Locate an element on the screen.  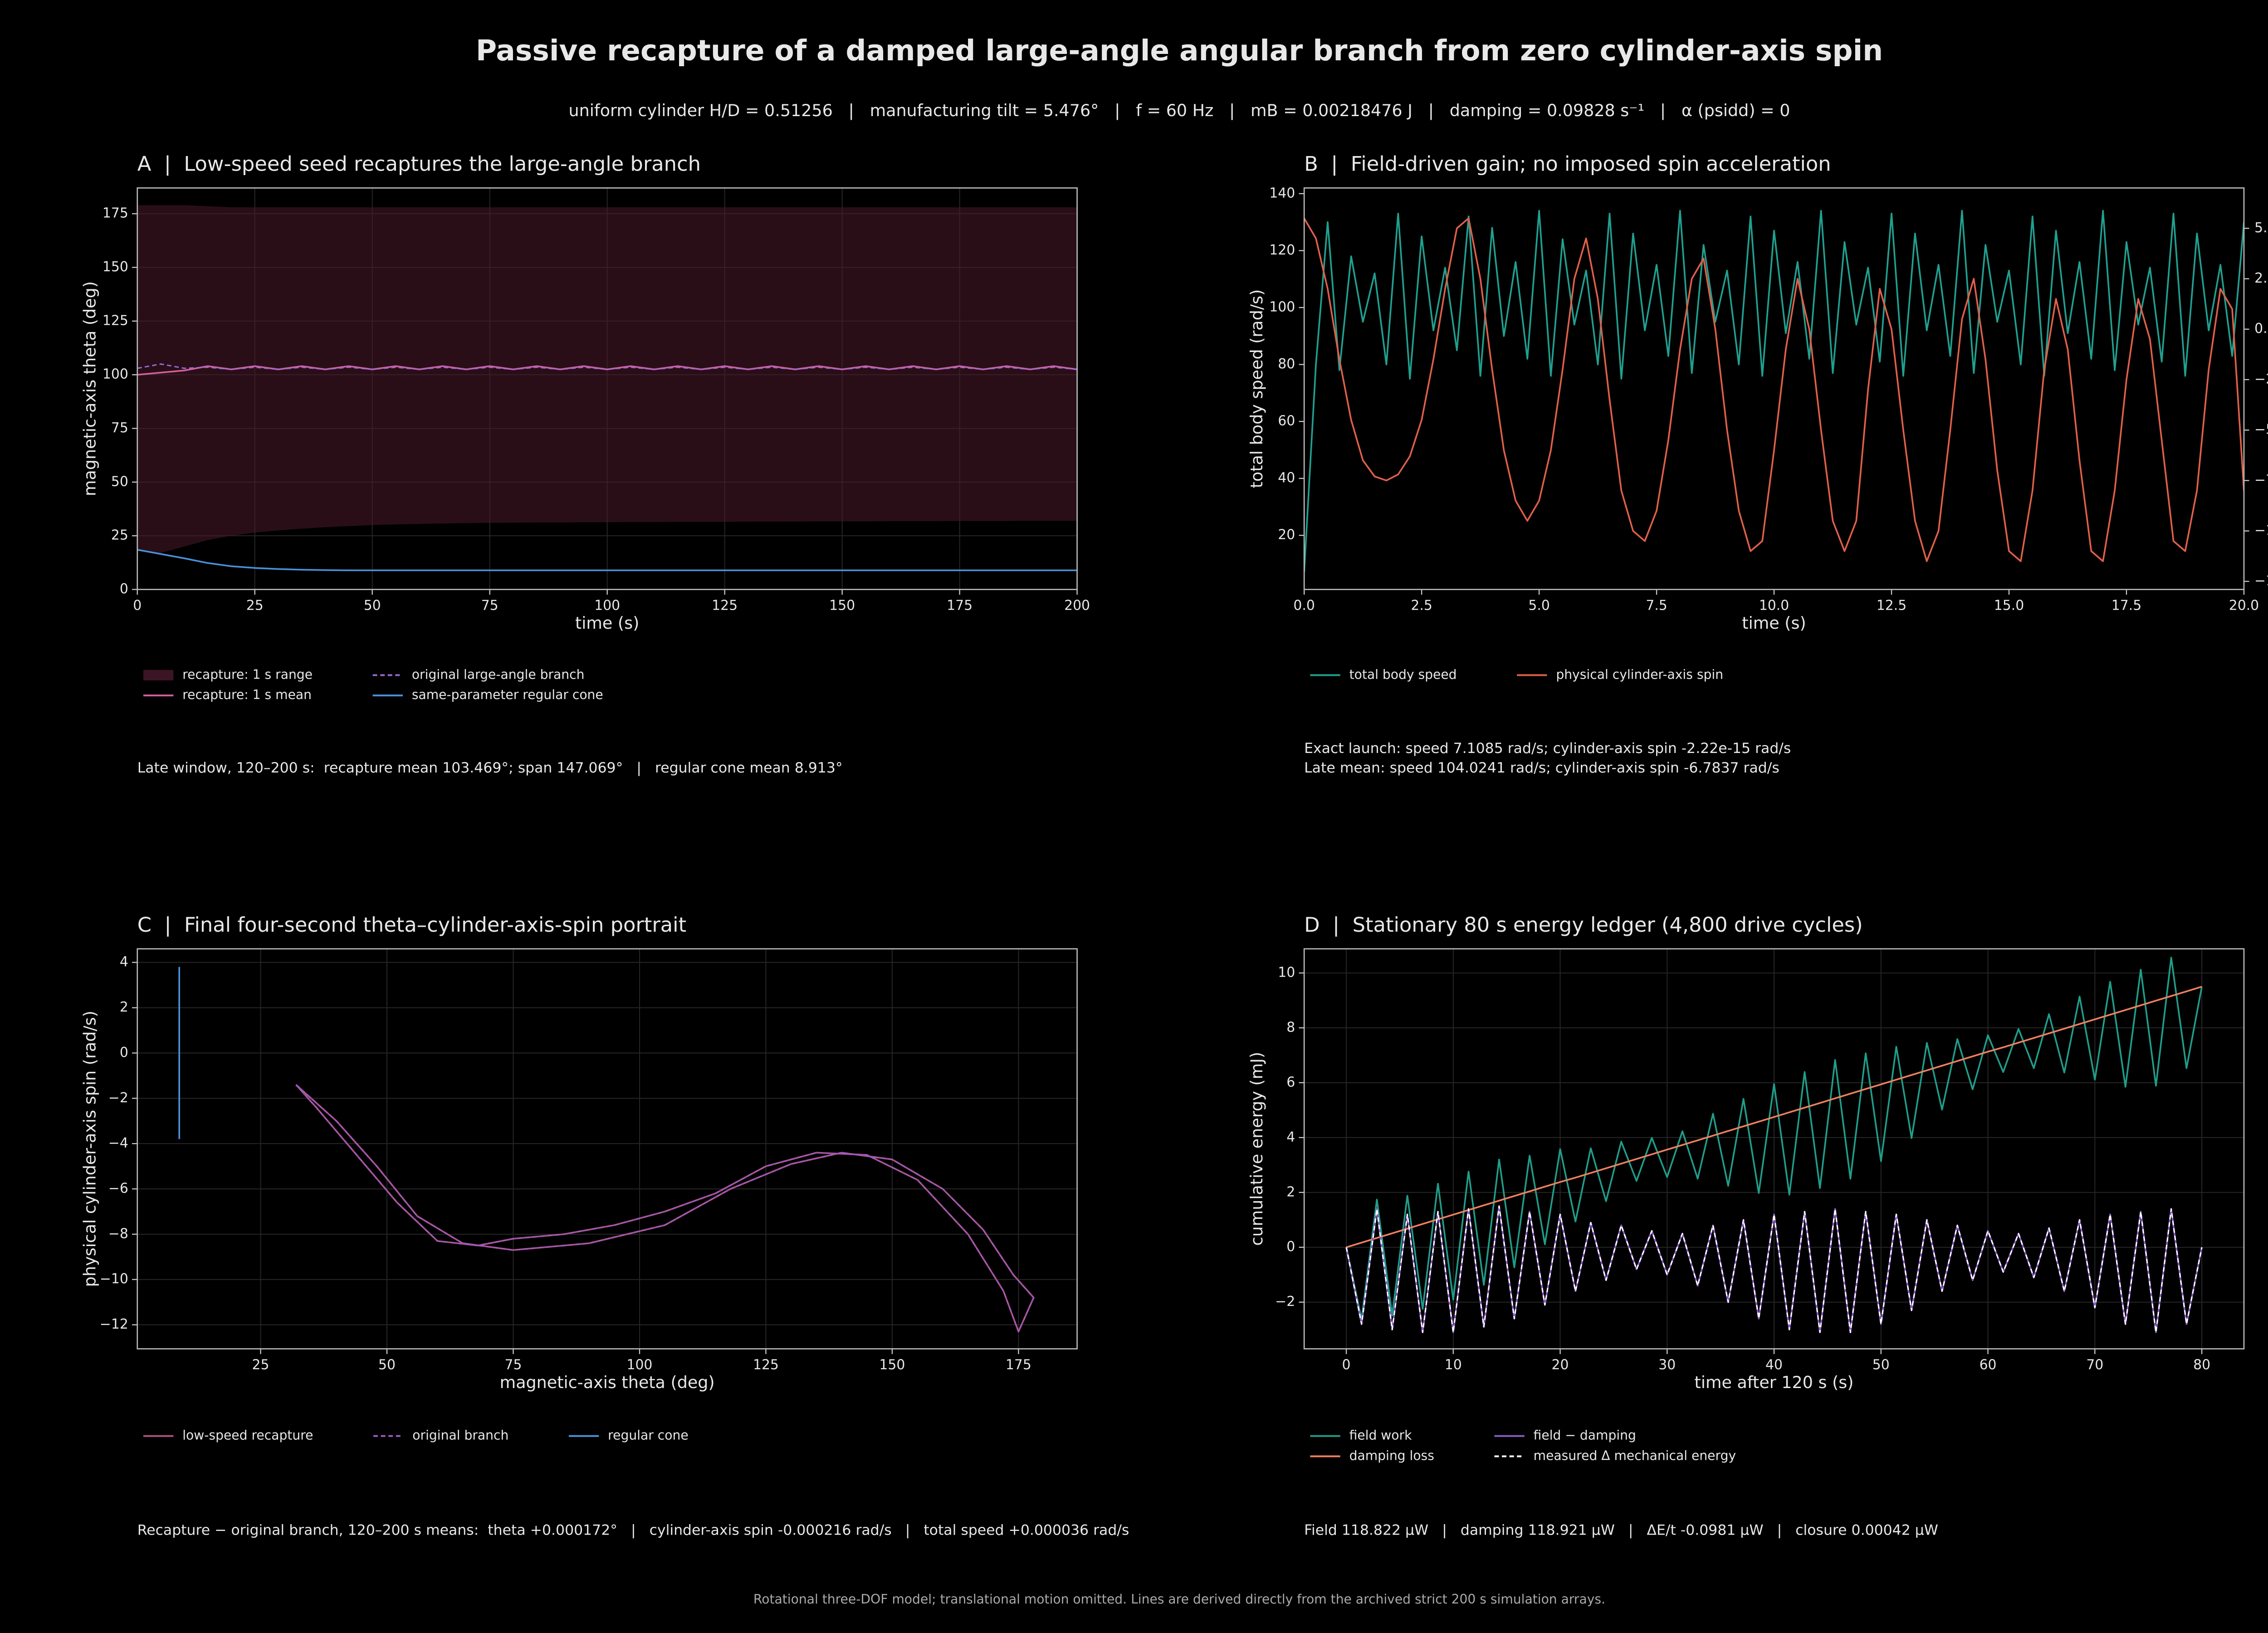
y-tick-label: 150 is located at coordinates (116, 267).